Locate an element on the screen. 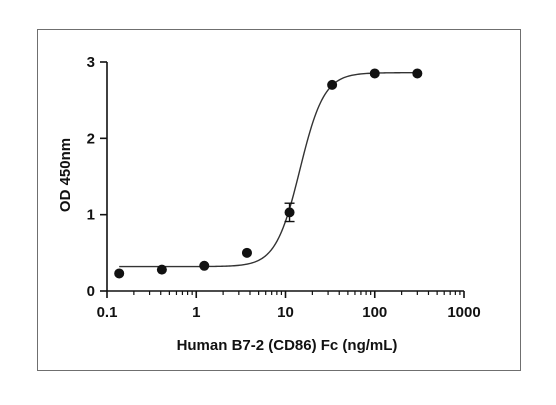 The image size is (556, 405). x-tick-label: 1000 is located at coordinates (463, 312).